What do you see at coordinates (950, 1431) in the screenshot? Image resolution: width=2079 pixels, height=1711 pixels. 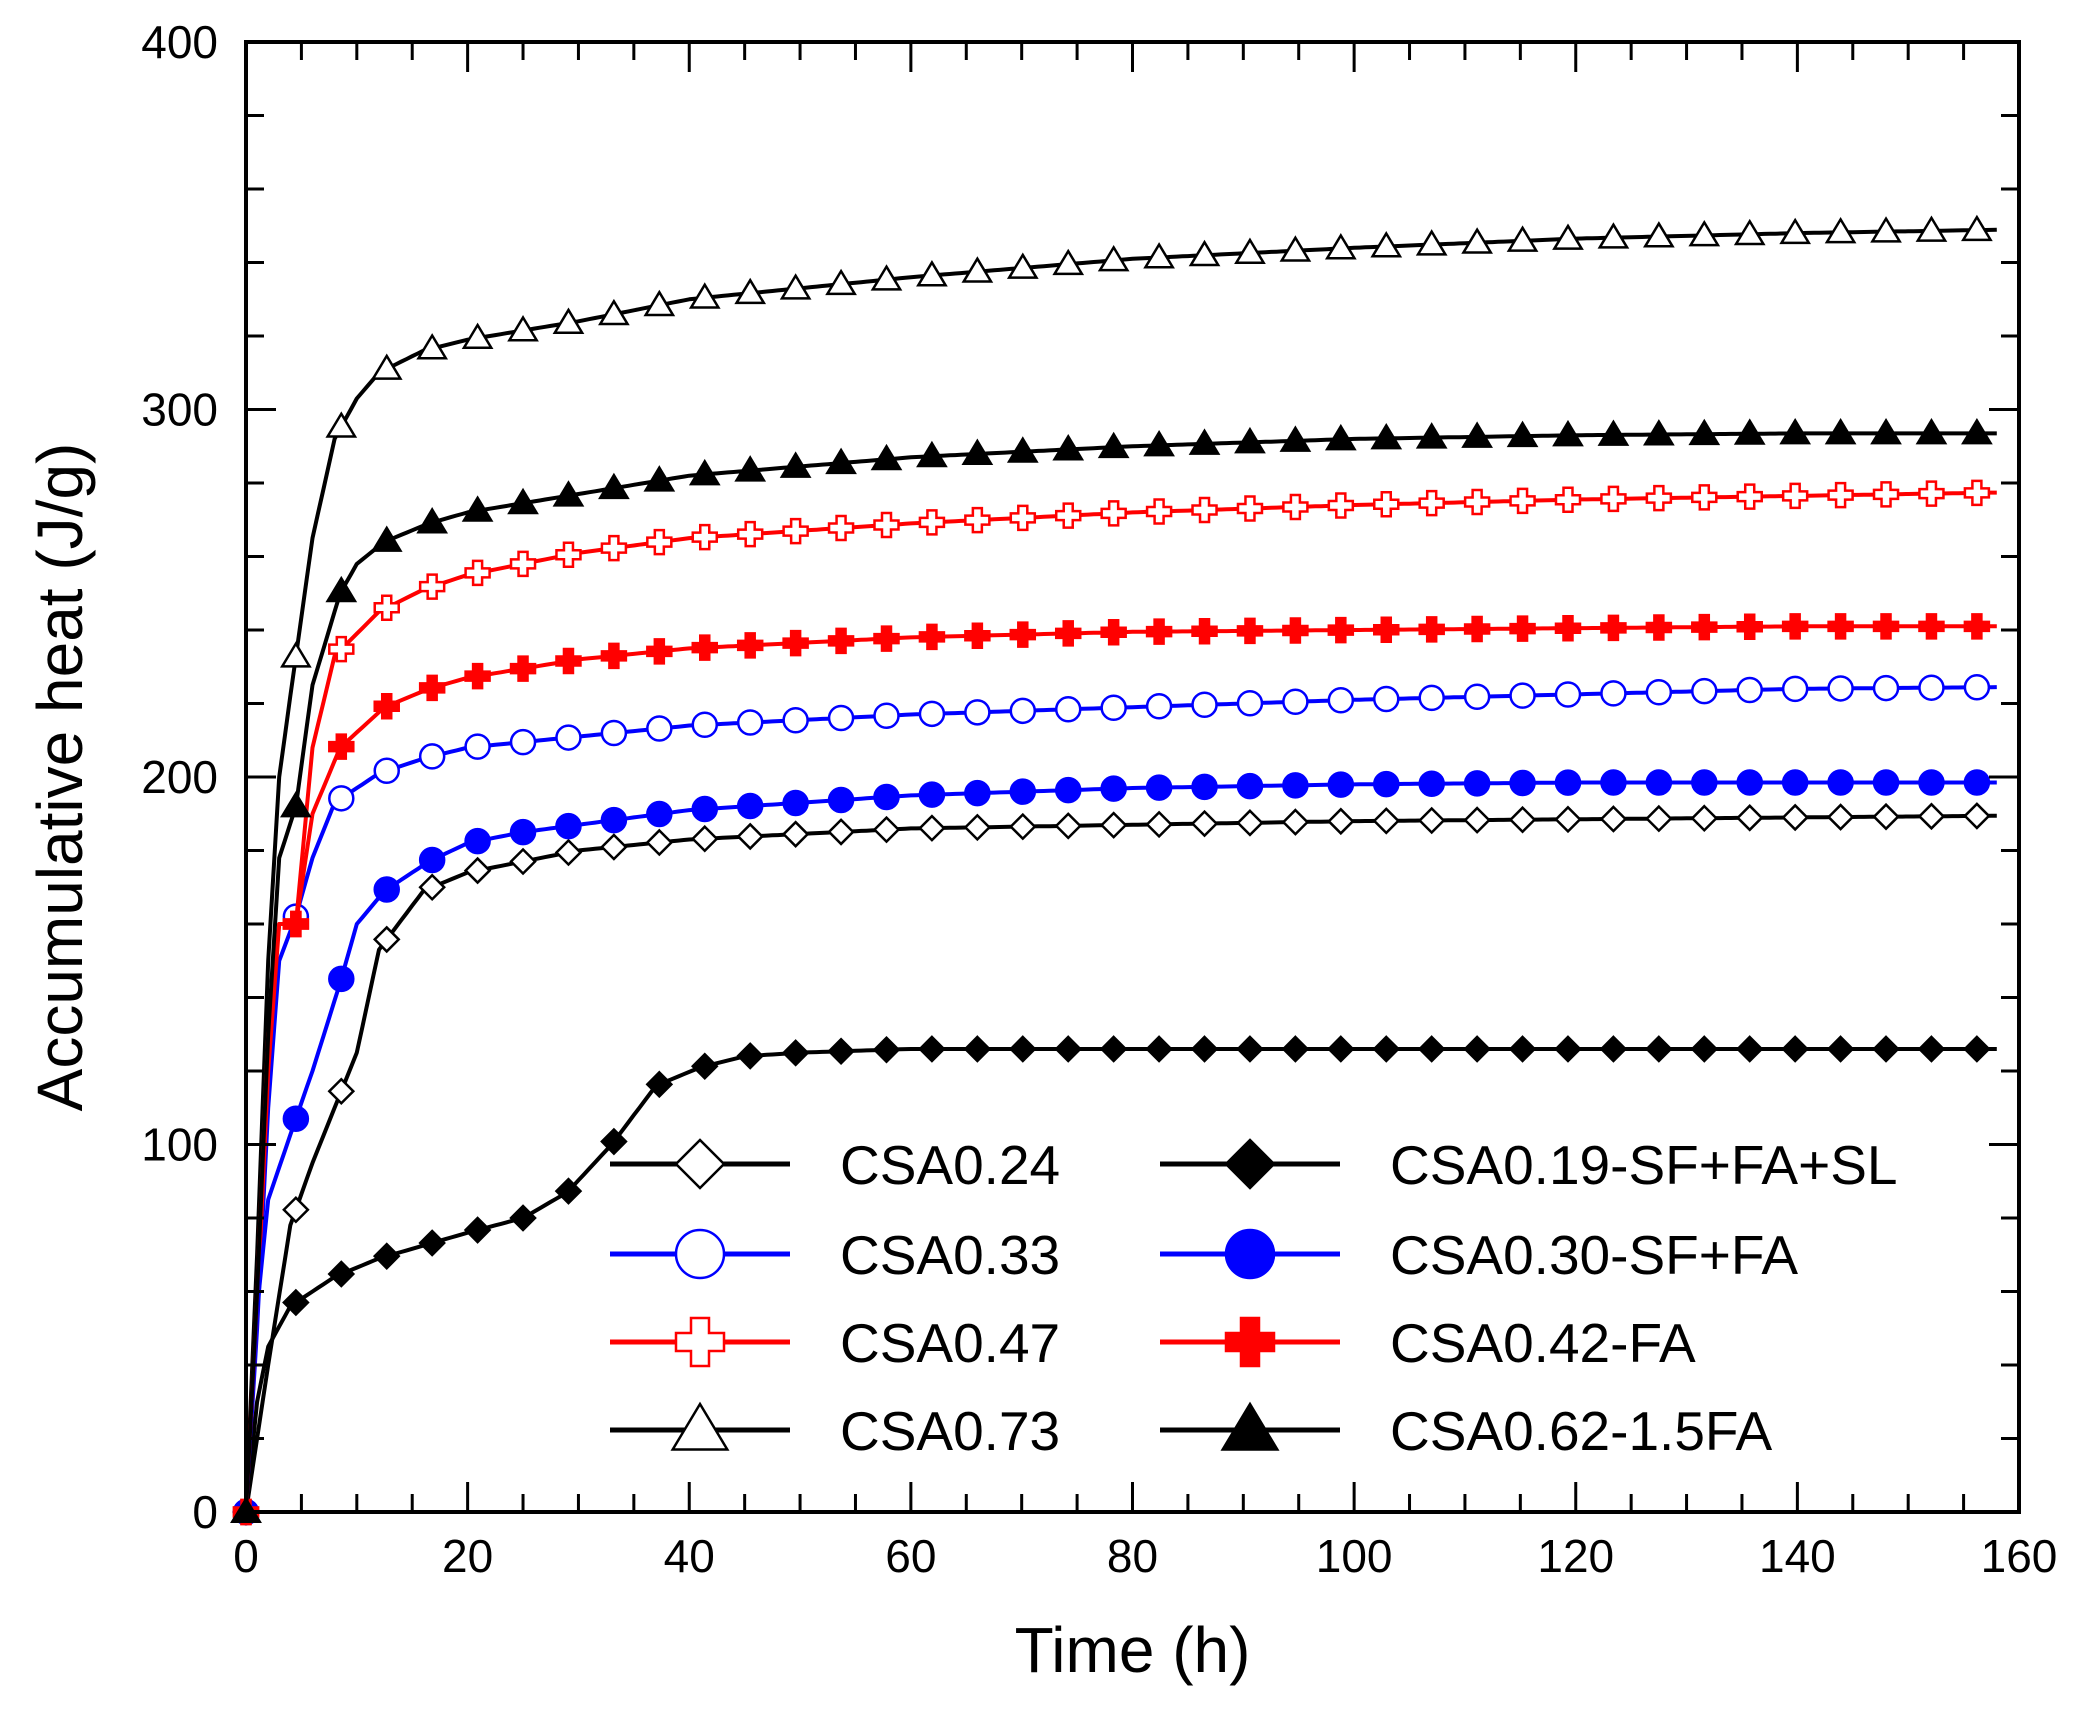 I see `legend-label: CSA0.73` at bounding box center [950, 1431].